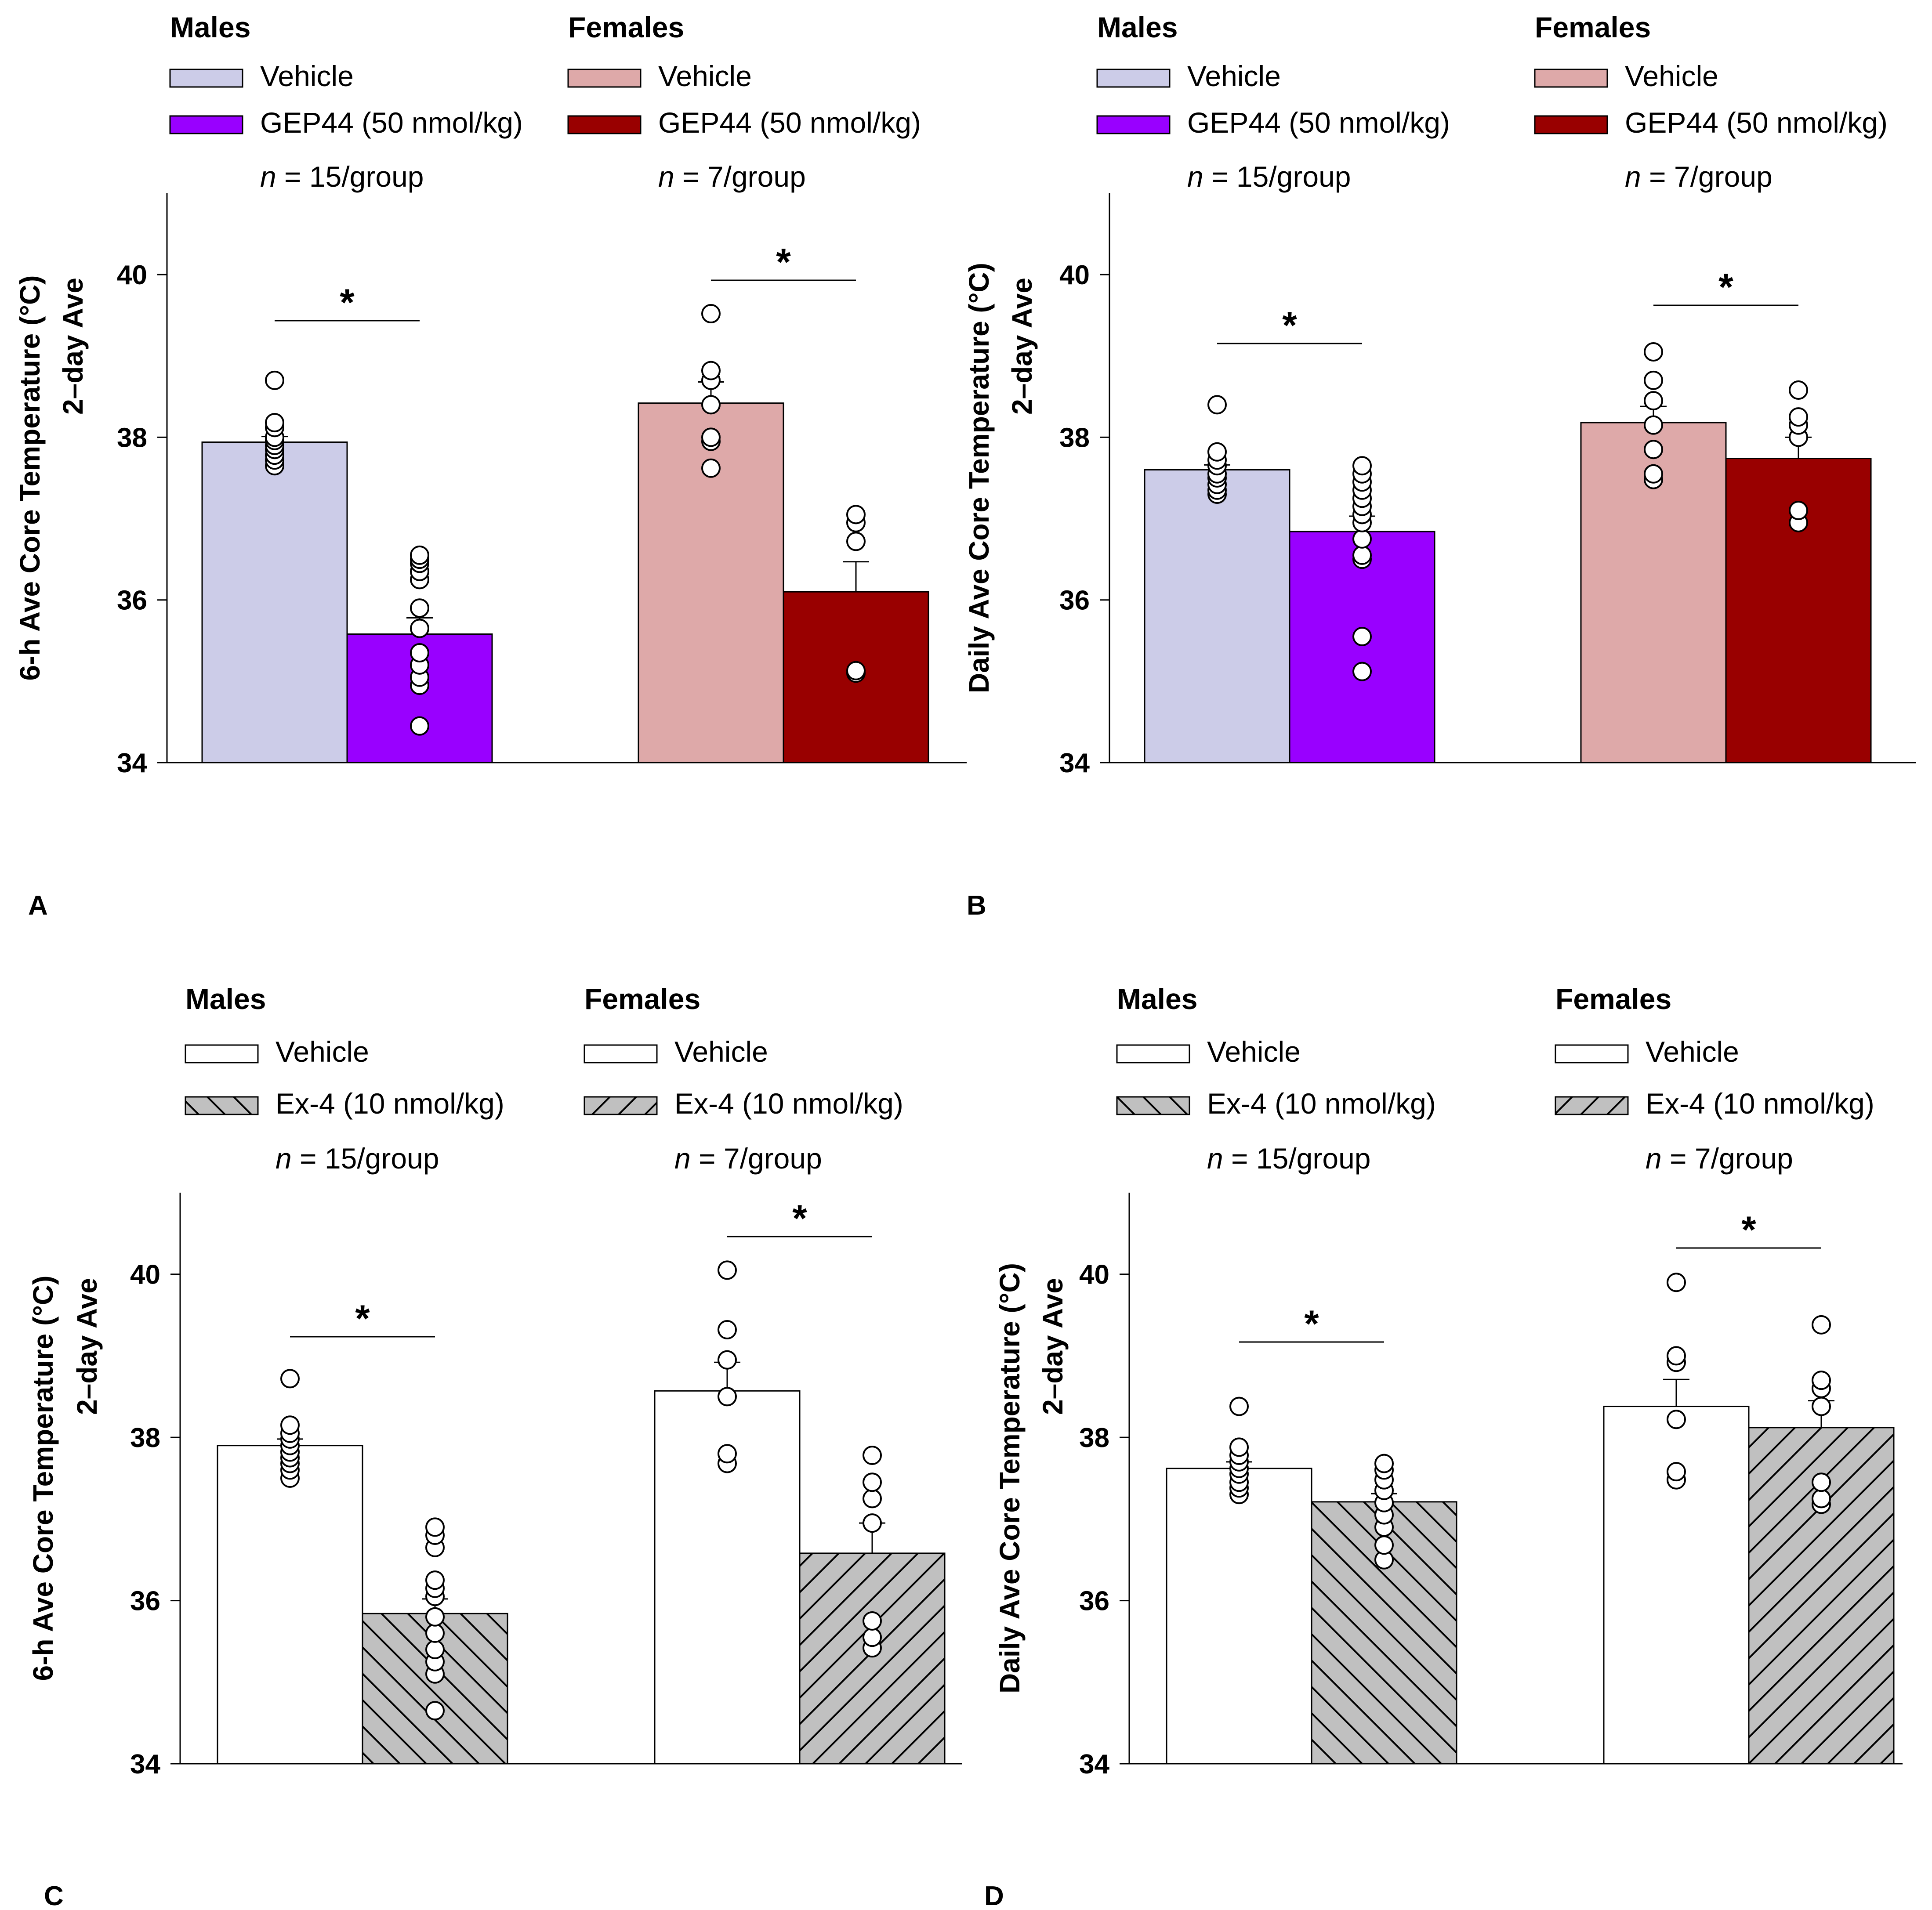  What do you see at coordinates (87, 1346) in the screenshot?
I see `y-axis-subtitle: 2–day Ave` at bounding box center [87, 1346].